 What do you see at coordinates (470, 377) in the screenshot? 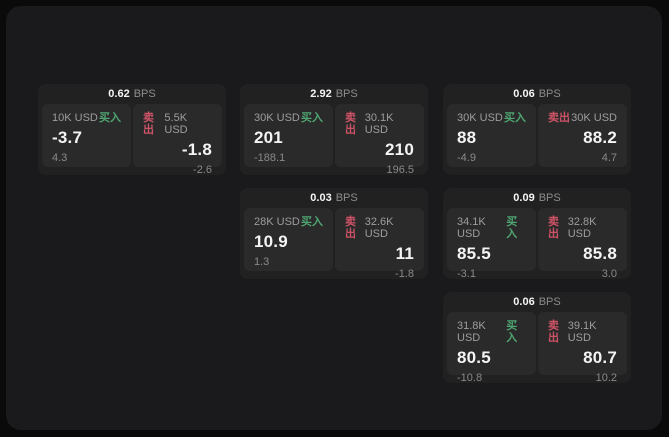
I see `buy-delta: -10.8` at bounding box center [470, 377].